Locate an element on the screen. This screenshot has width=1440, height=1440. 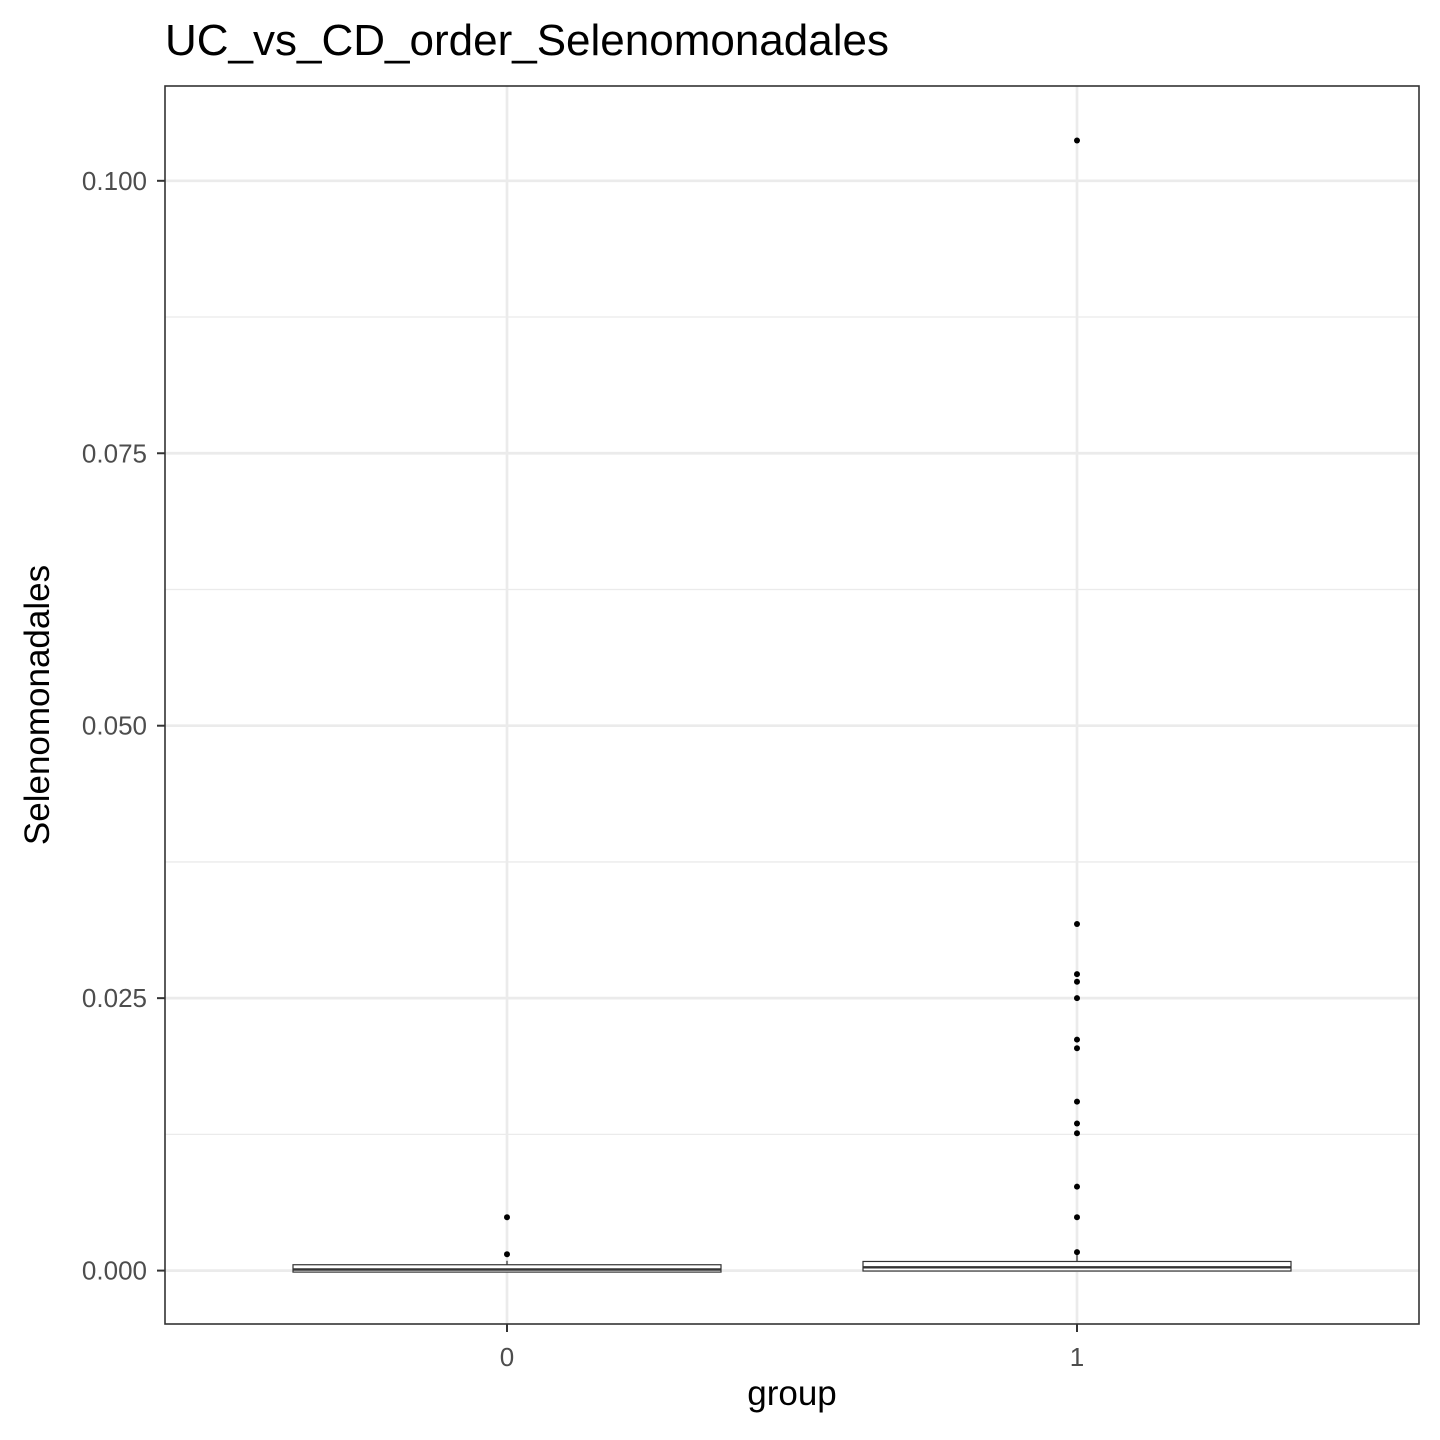
y-tick-label: 0.000 is located at coordinates (114, 1271).